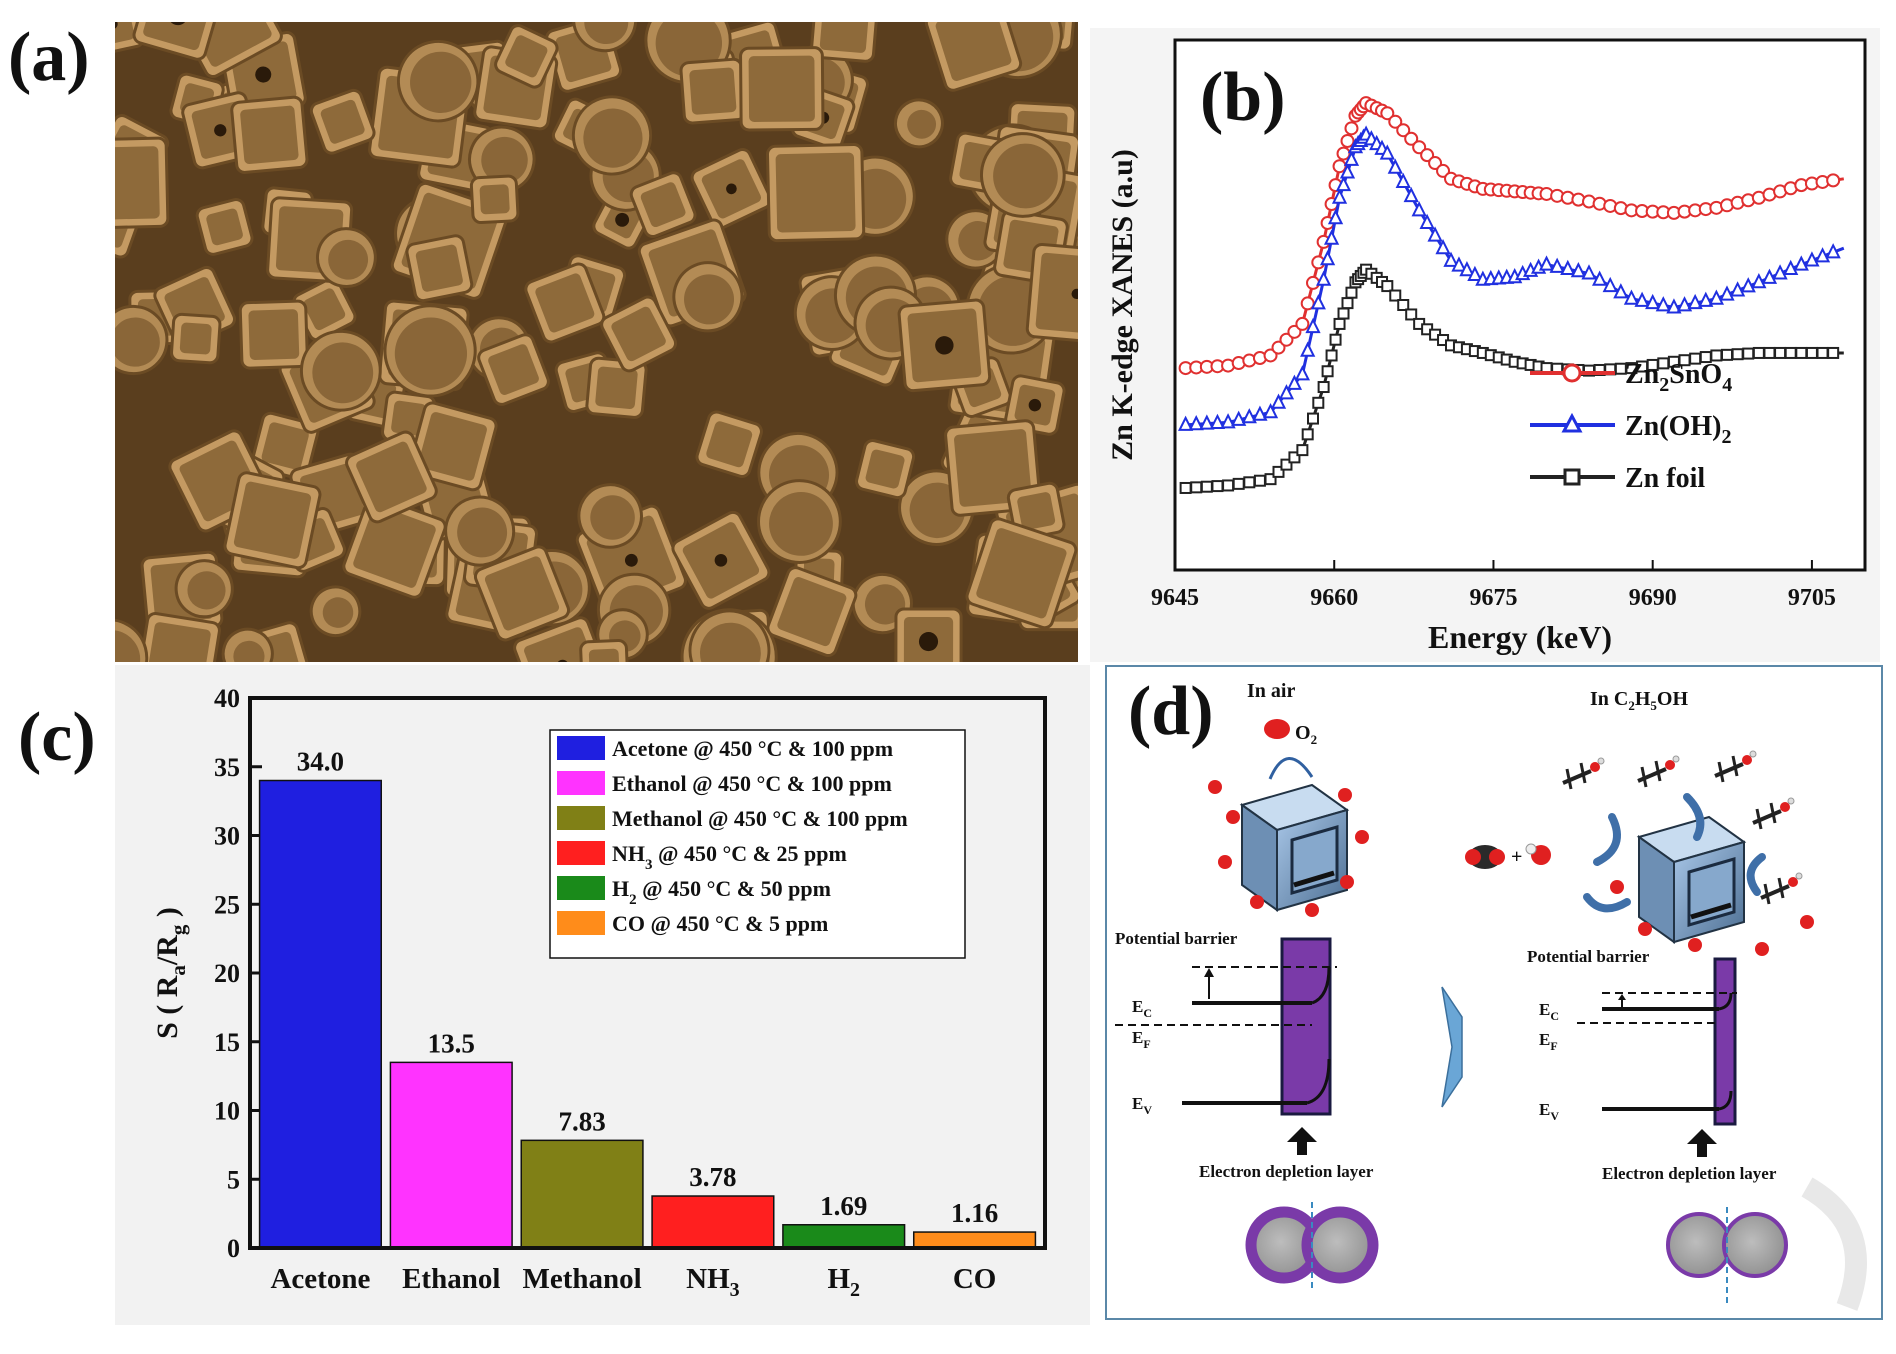  What do you see at coordinates (1689, 1173) in the screenshot?
I see `right-depletion-label: Electron depletion layer` at bounding box center [1689, 1173].